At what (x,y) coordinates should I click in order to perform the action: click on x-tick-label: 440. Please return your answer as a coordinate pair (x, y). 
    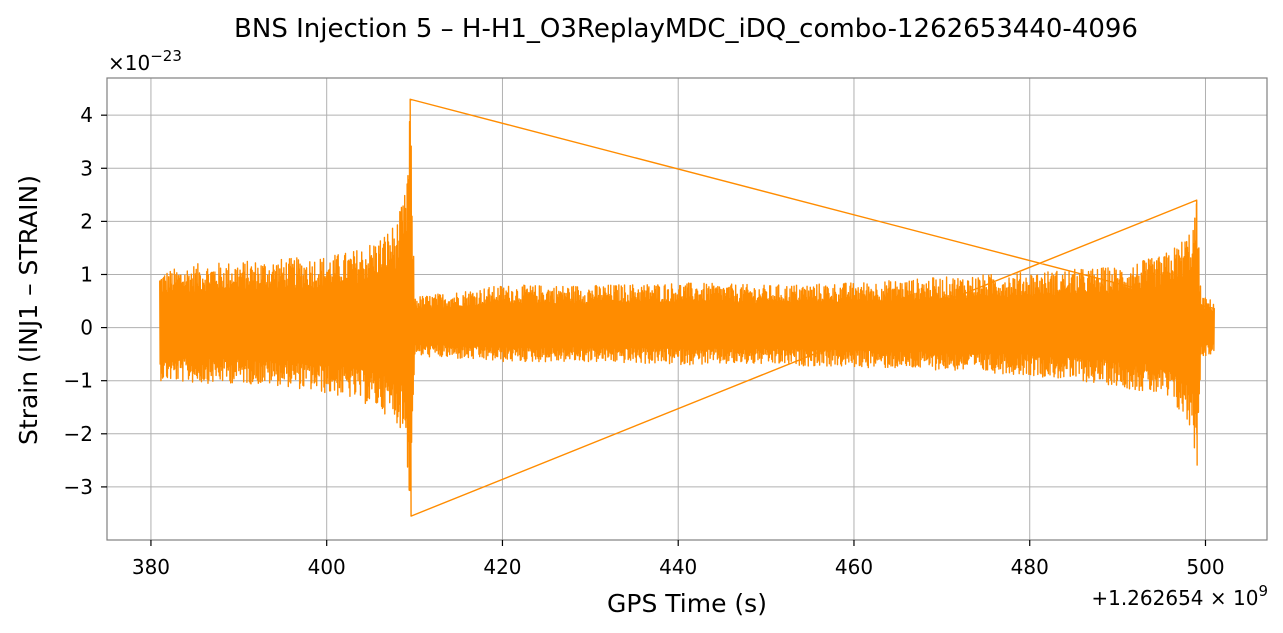
    Looking at the image, I should click on (678, 567).